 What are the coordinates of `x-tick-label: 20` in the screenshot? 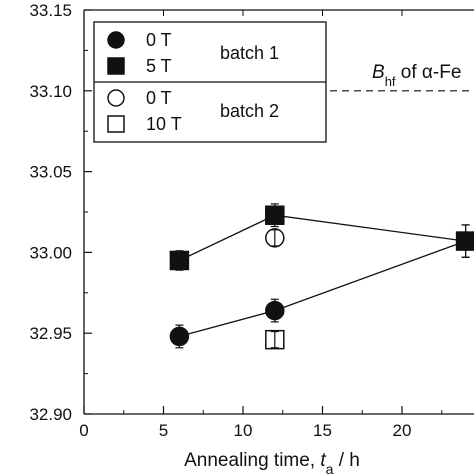 It's located at (402, 430).